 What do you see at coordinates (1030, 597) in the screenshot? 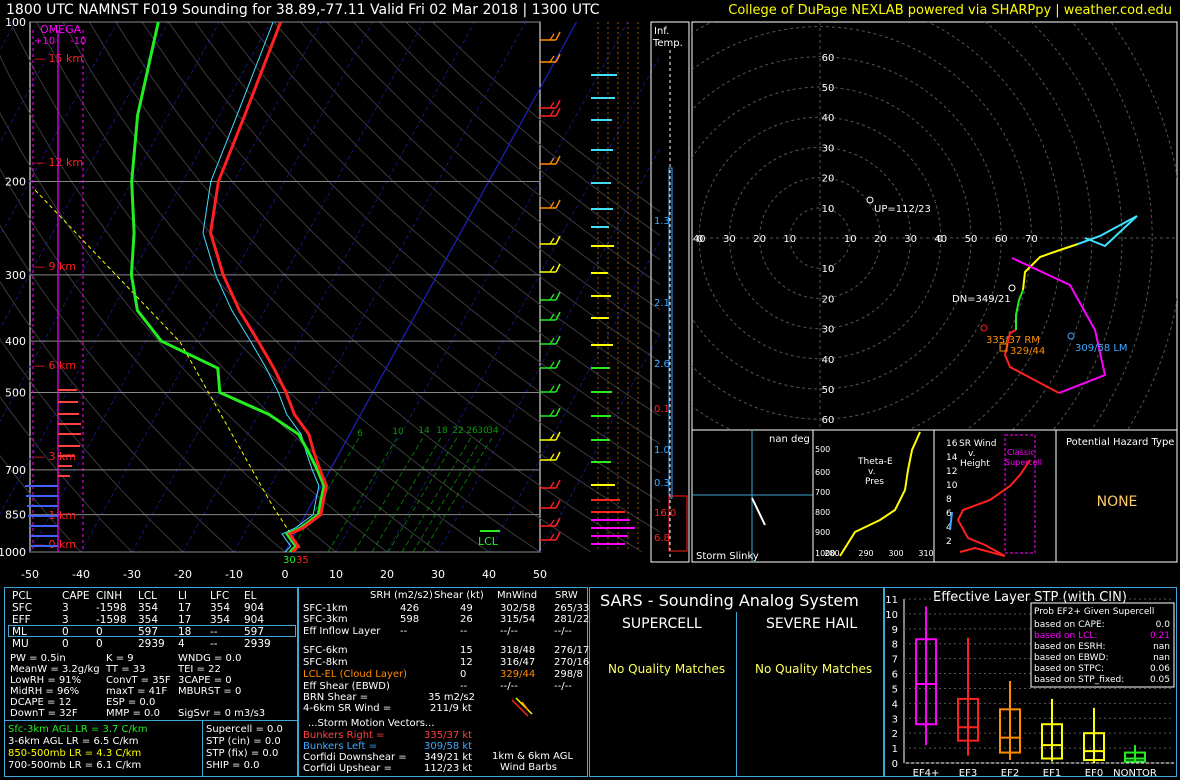
I see `stp-title: Effective Layer STP (with CIN)` at bounding box center [1030, 597].